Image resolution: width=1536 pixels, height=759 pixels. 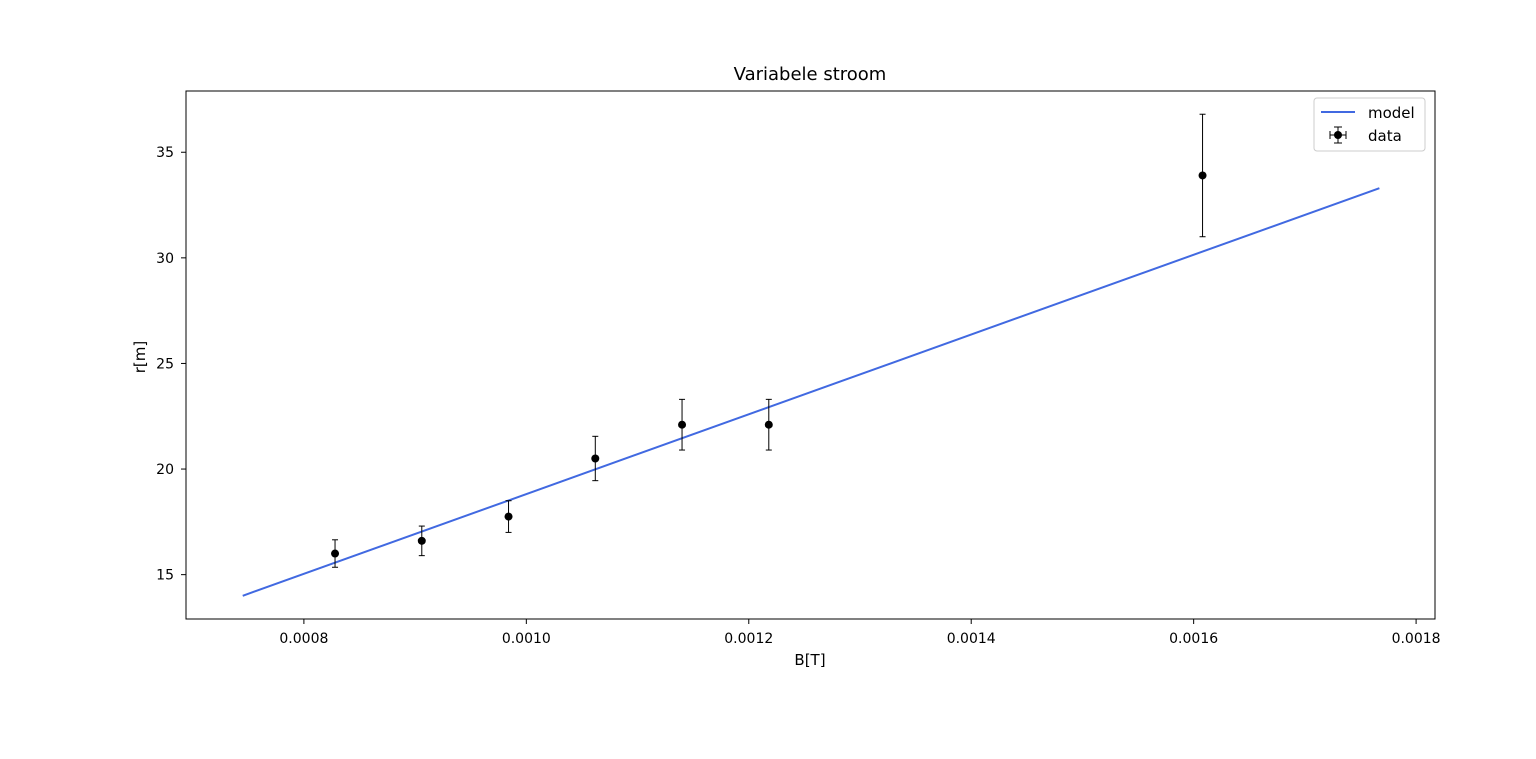 I want to click on legend: model data, so click(x=1369, y=124).